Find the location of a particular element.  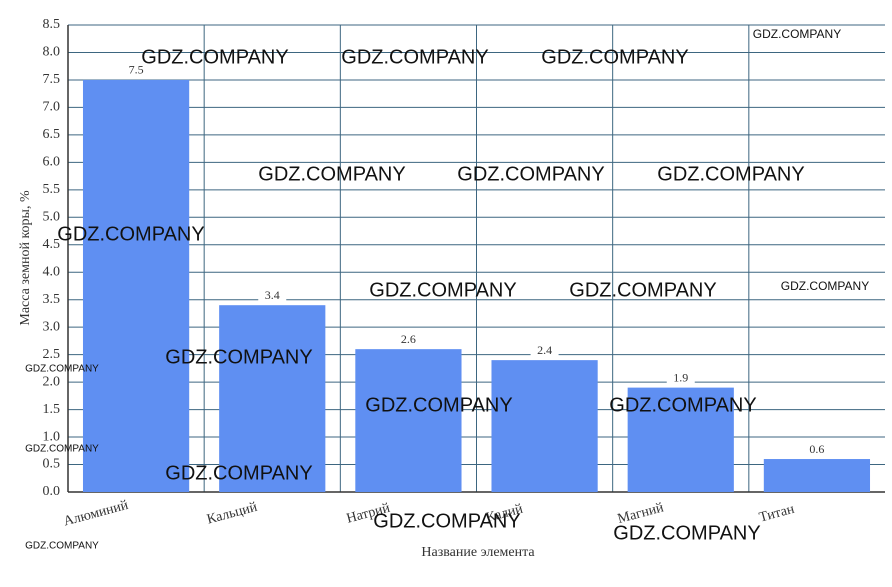

value-label: 0.6 is located at coordinates (816, 449).